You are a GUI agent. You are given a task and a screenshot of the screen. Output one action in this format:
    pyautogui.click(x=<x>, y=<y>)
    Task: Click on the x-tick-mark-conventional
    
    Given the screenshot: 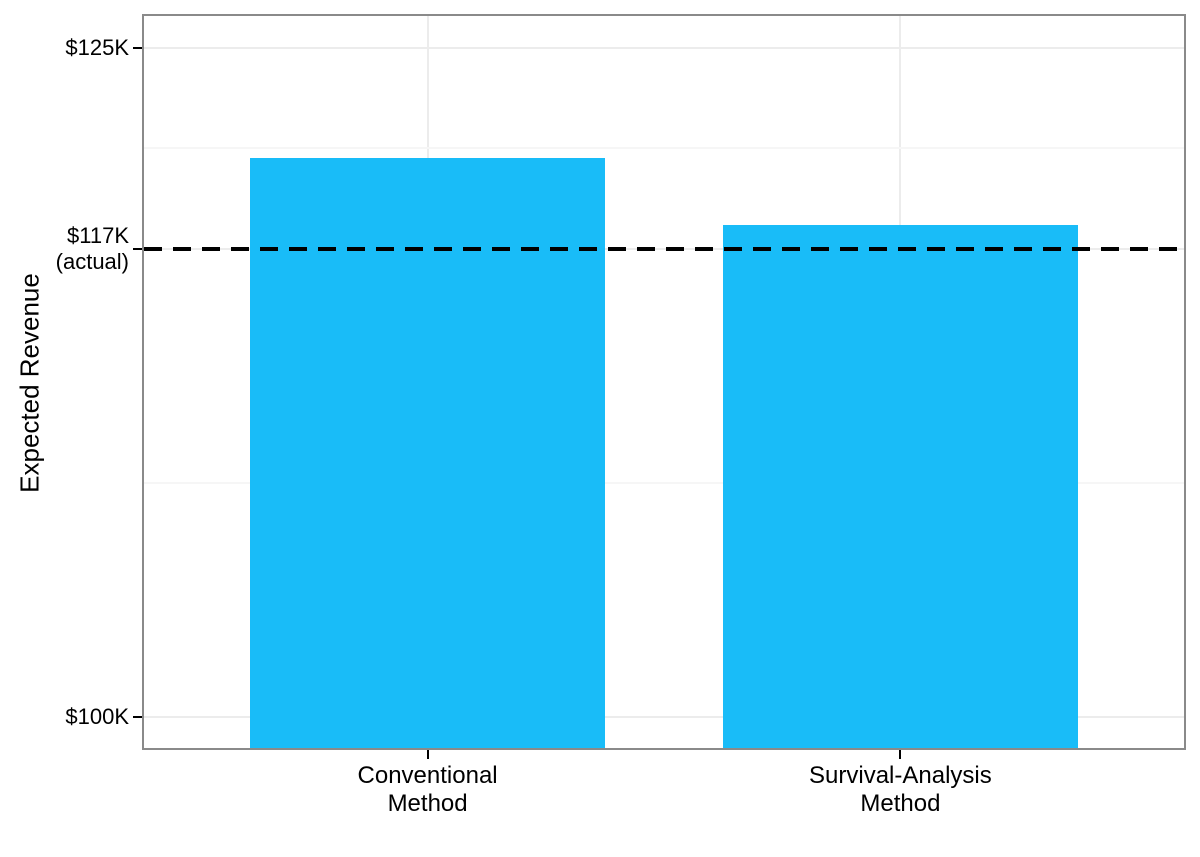 What is the action you would take?
    pyautogui.click(x=427, y=754)
    